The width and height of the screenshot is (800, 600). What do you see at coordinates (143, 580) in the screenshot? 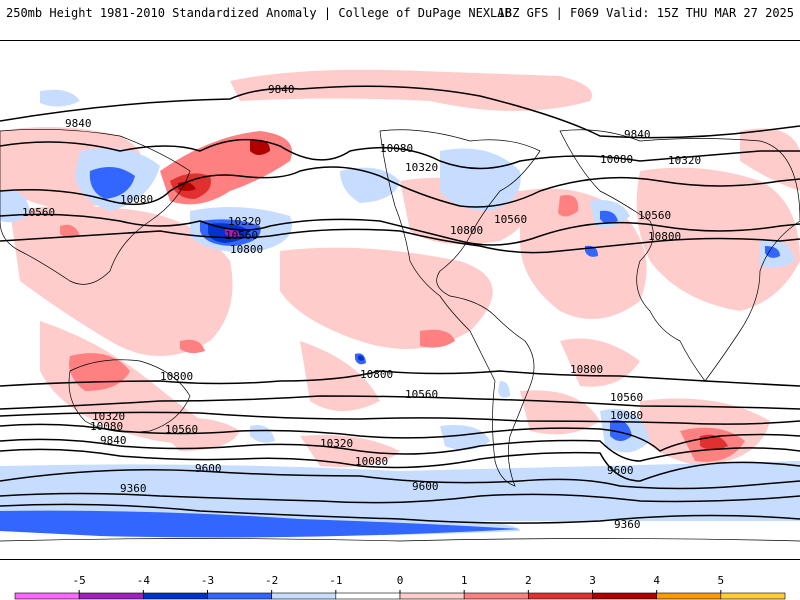
I see `colorbar-tick-label: -4` at bounding box center [143, 580].